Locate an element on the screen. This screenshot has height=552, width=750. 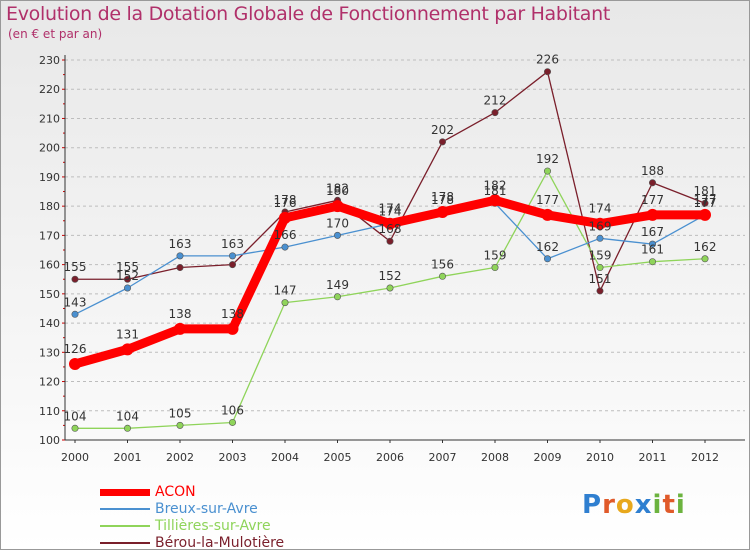
data-label-tilli-res-sur-avre: 161 is located at coordinates (652, 250).